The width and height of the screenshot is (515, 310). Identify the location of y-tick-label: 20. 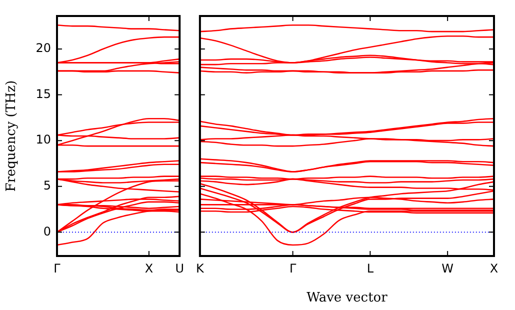
(43, 48).